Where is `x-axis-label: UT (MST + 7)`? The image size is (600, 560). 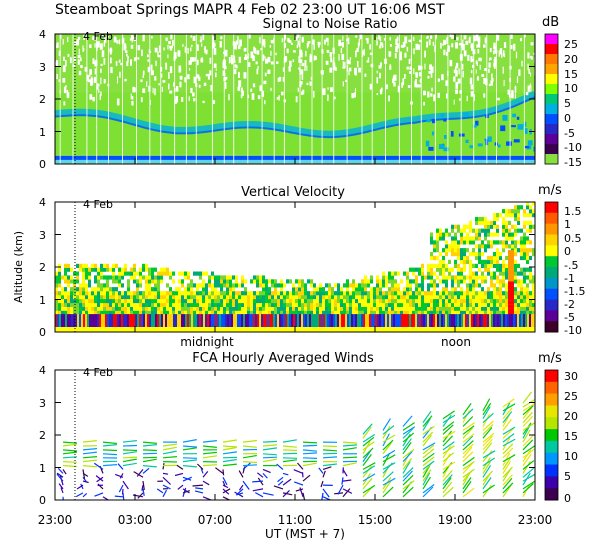
x-axis-label: UT (MST + 7) is located at coordinates (305, 534).